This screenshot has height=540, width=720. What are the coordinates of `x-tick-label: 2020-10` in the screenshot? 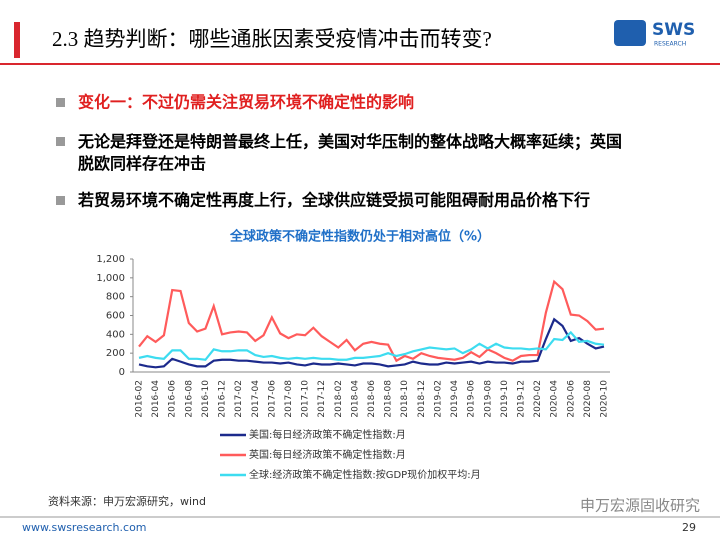 It's located at (605, 399).